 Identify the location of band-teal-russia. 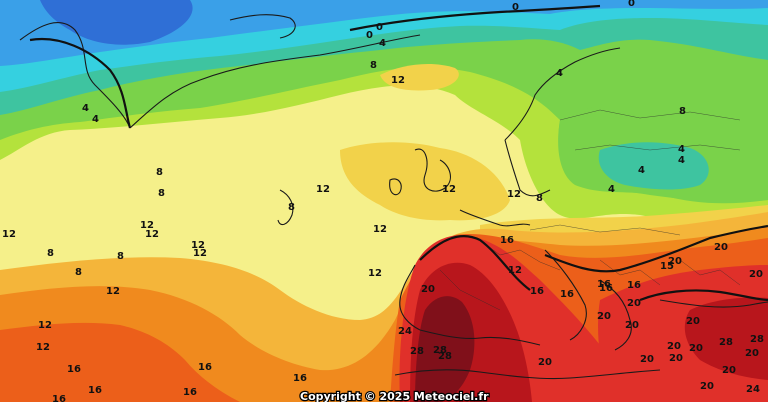
(653, 166).